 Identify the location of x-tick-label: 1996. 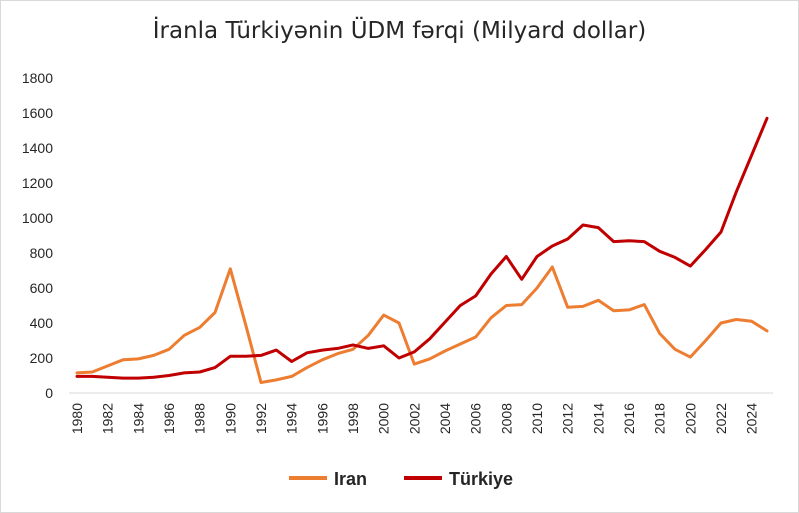
(322, 418).